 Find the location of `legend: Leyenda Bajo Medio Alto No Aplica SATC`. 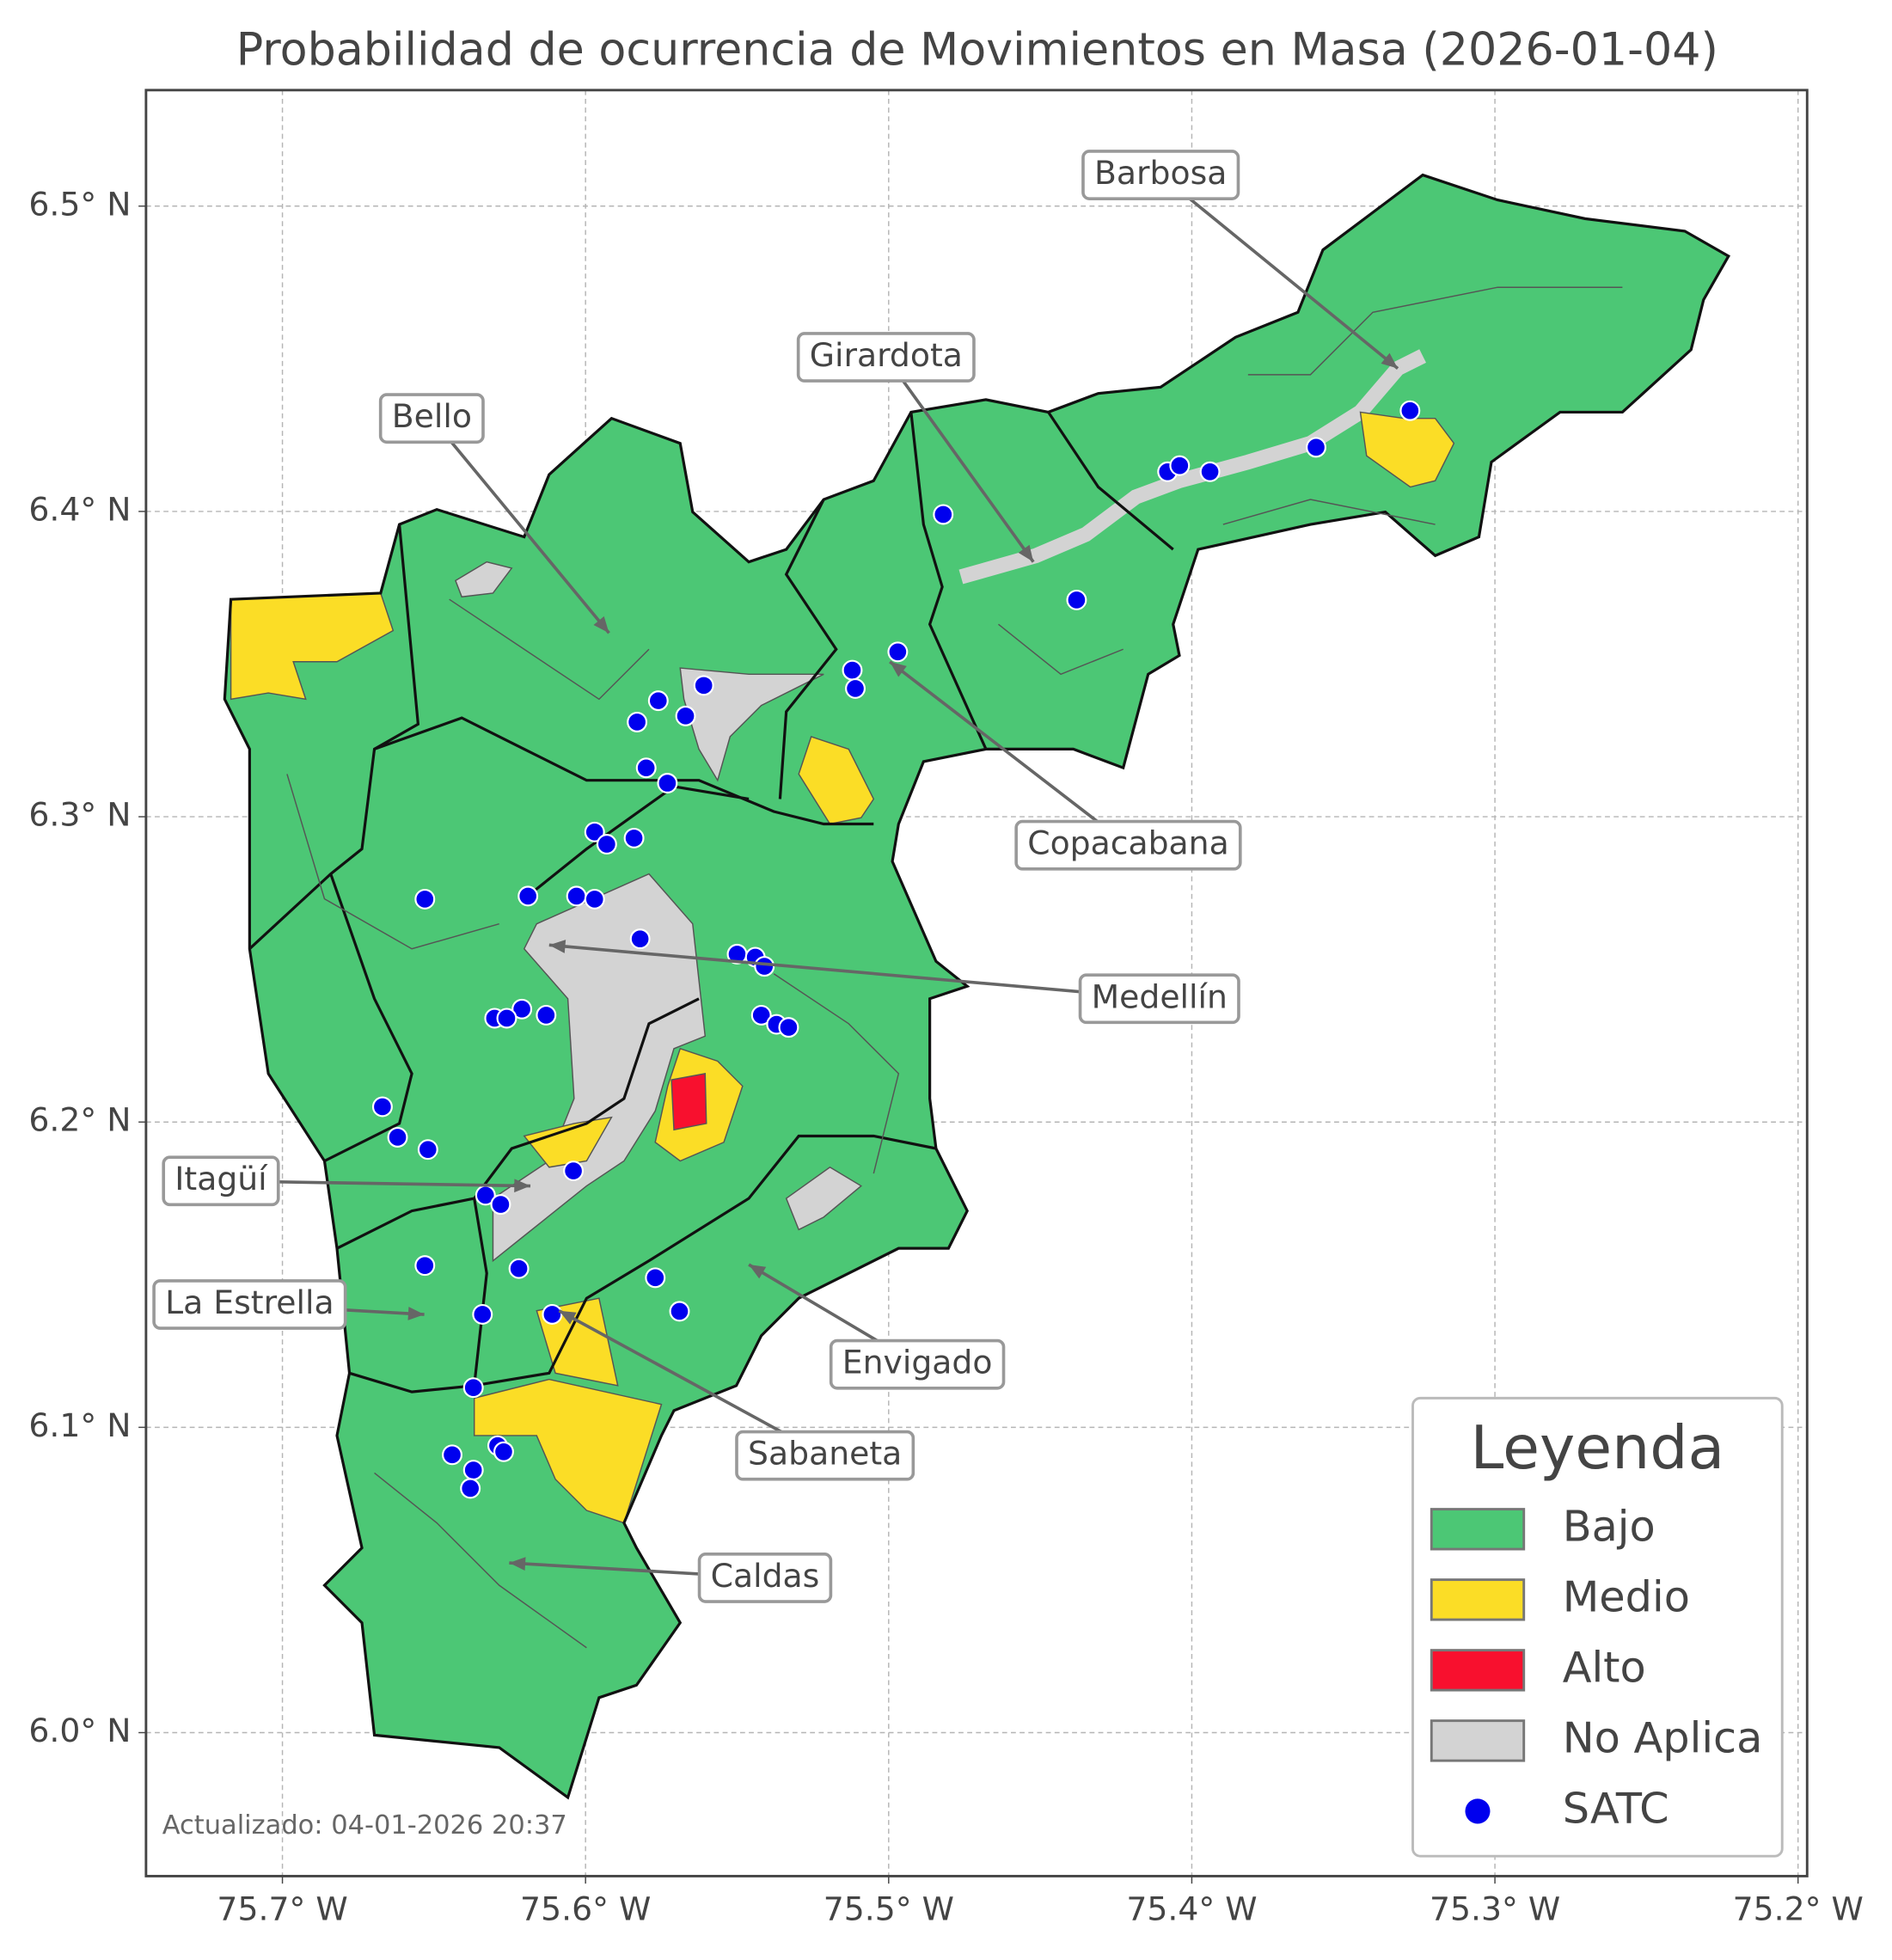

legend: Leyenda Bajo Medio Alto No Aplica SATC is located at coordinates (1597, 1627).